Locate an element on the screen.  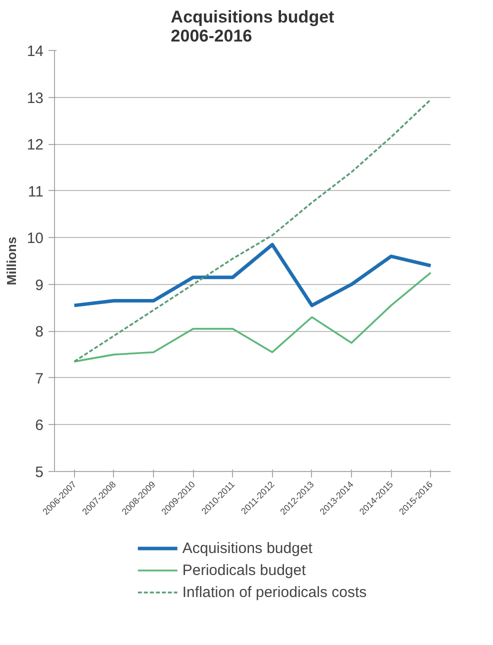
y-tick-label: 5 is located at coordinates (39, 472).